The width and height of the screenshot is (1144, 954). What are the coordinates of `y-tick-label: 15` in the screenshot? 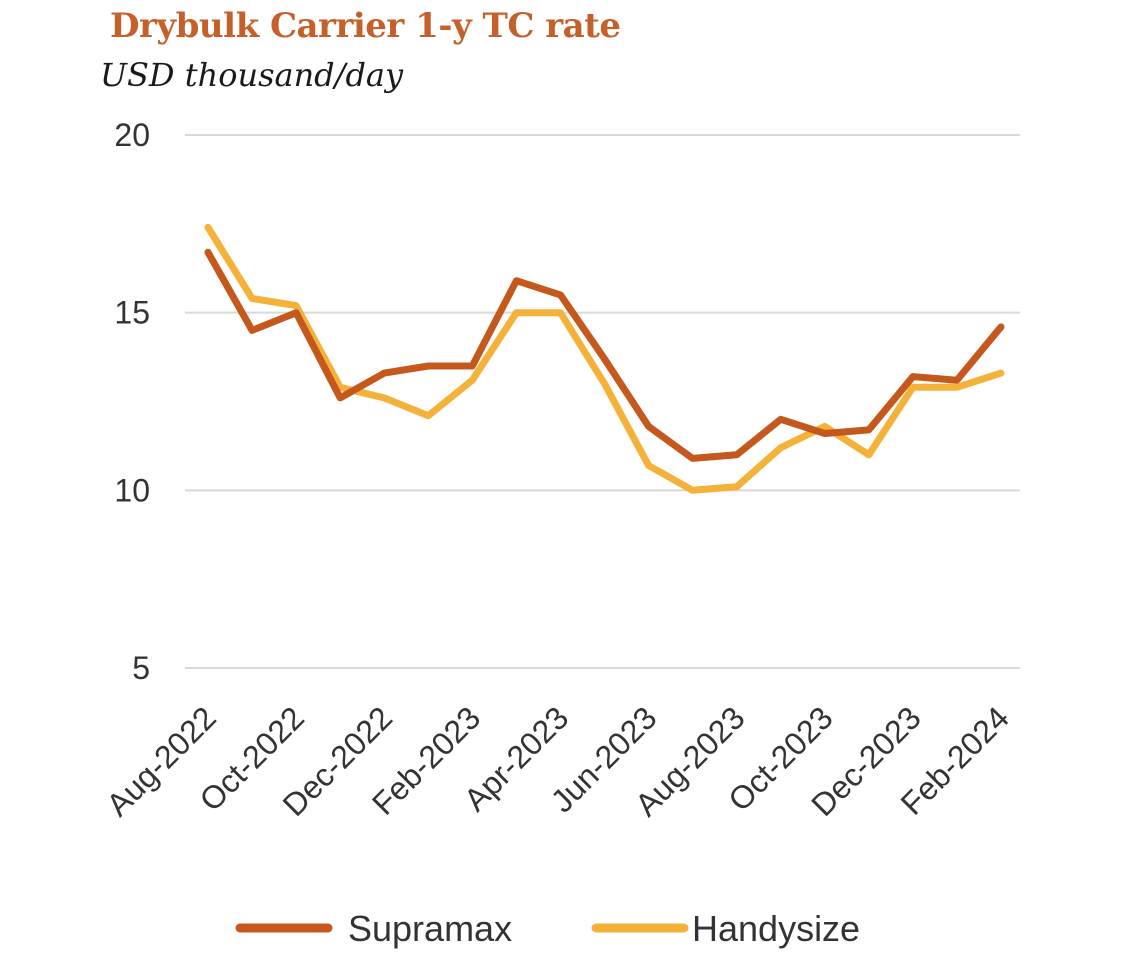 It's located at (132, 313).